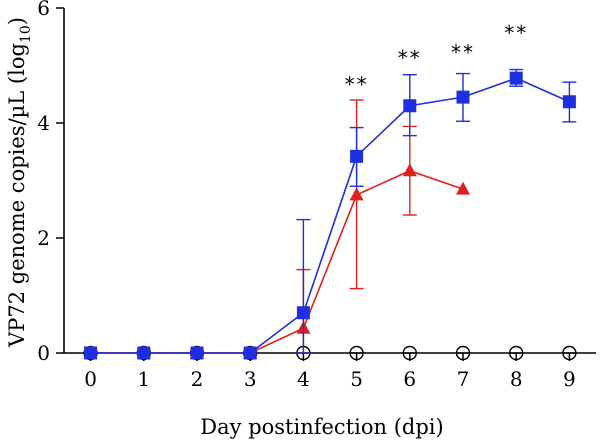 The height and width of the screenshot is (443, 600). What do you see at coordinates (303, 379) in the screenshot?
I see `x-tick-label: 4` at bounding box center [303, 379].